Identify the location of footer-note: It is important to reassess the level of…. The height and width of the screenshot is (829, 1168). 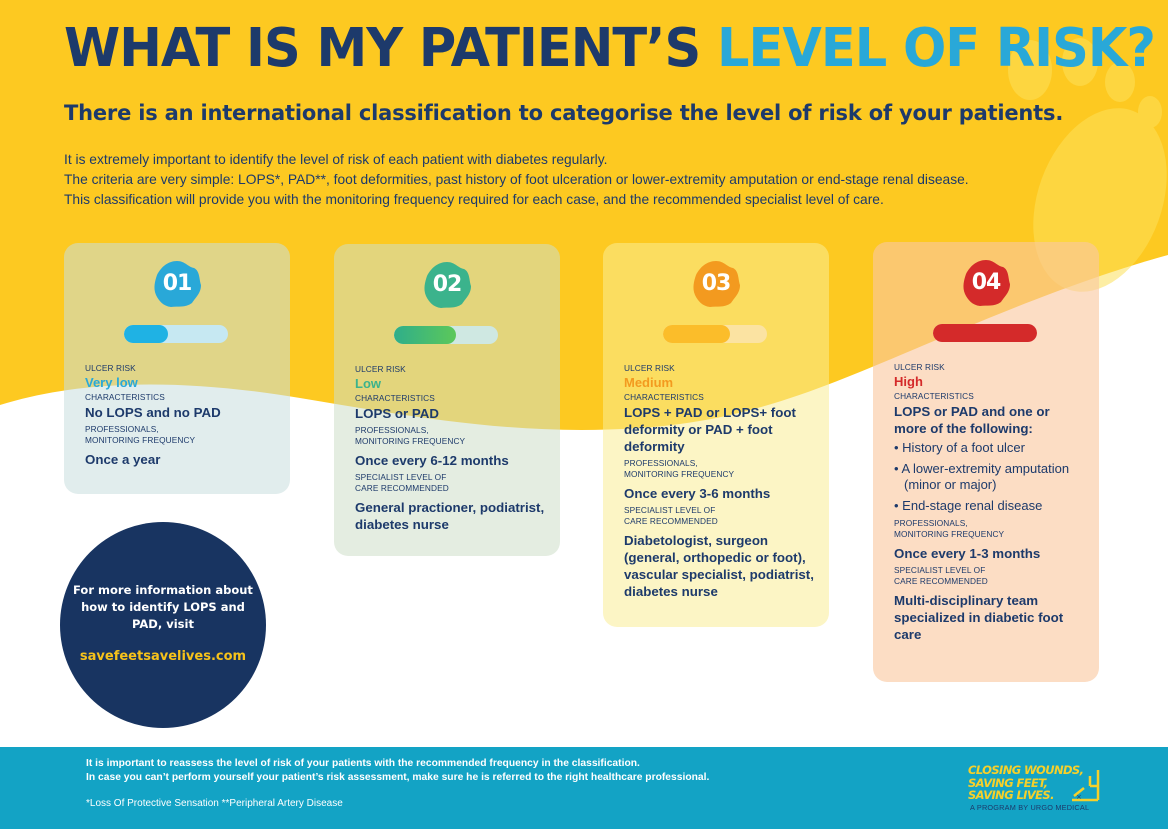
(363, 763).